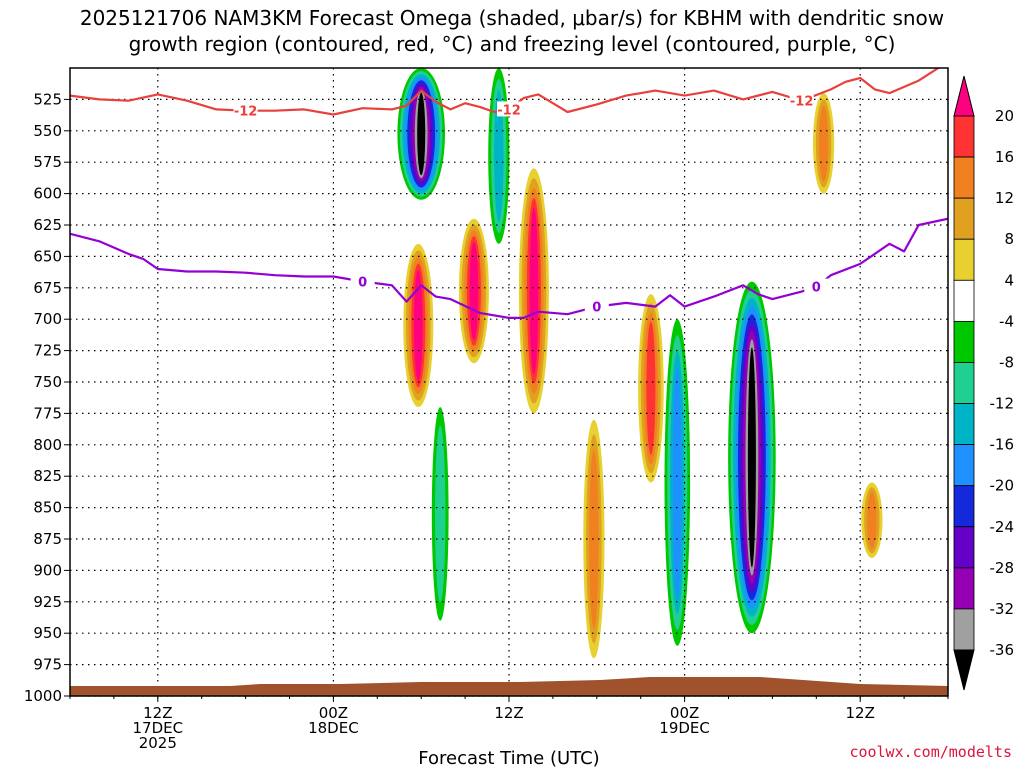 The image size is (1024, 768). Describe the element at coordinates (47, 602) in the screenshot. I see `y-tick-label-925: 925` at that location.